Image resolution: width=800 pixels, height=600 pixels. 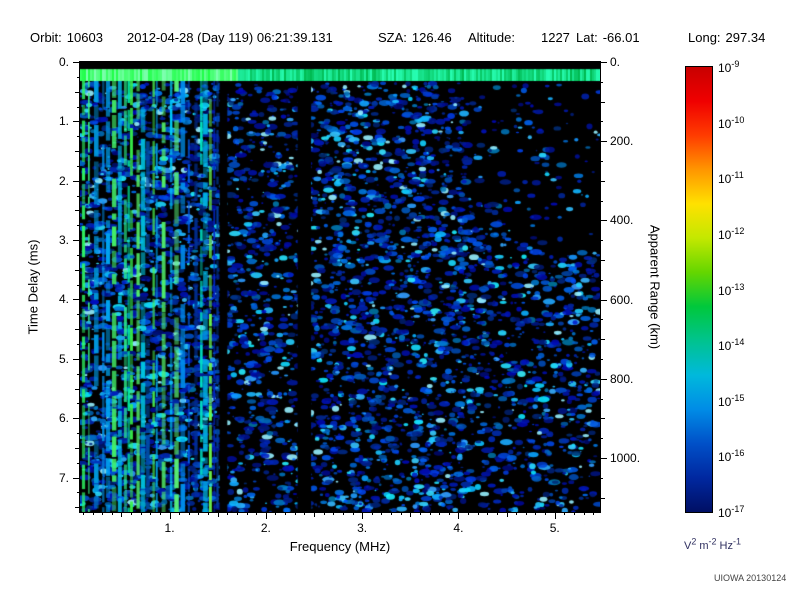 What do you see at coordinates (694, 541) in the screenshot?
I see `colorbar-unit-exponent: 2` at bounding box center [694, 541].